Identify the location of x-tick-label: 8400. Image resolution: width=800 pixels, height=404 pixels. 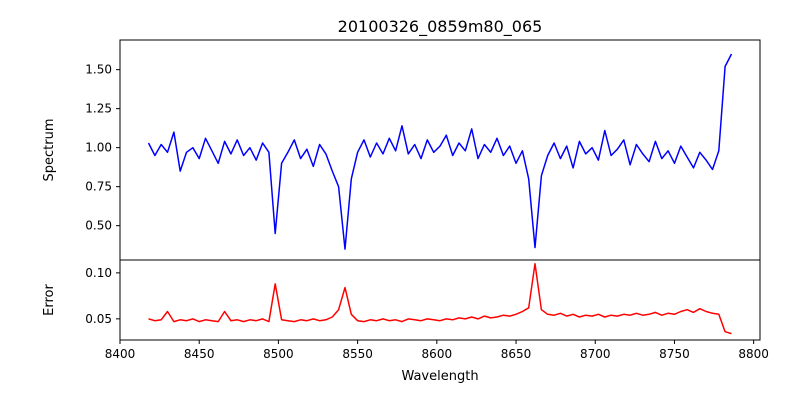
(120, 354).